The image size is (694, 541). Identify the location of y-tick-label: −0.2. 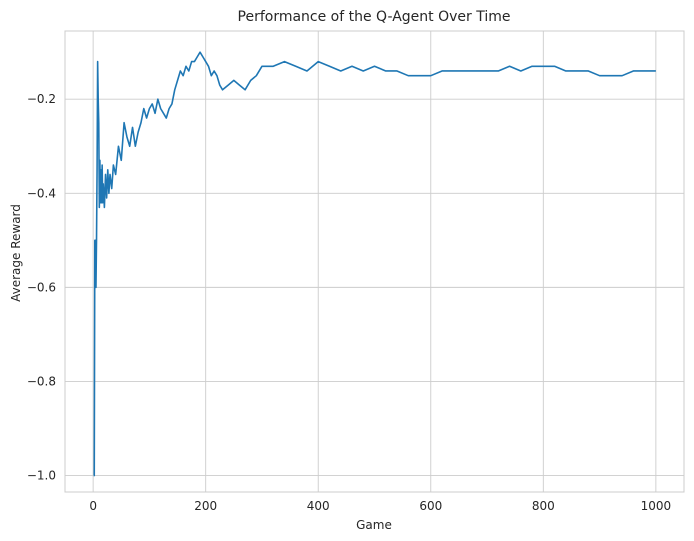
(41, 99).